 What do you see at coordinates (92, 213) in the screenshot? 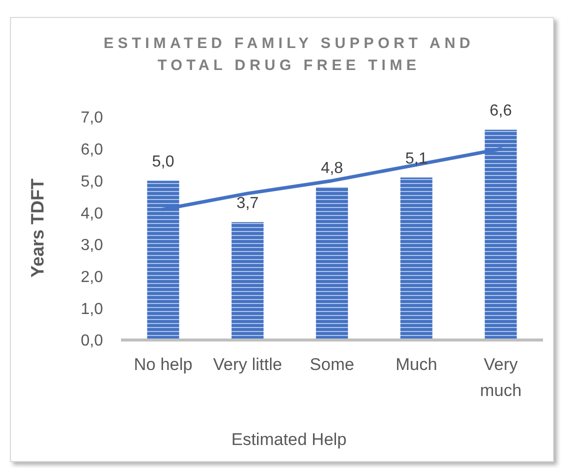
I see `y-tick-label: 4,0` at bounding box center [92, 213].